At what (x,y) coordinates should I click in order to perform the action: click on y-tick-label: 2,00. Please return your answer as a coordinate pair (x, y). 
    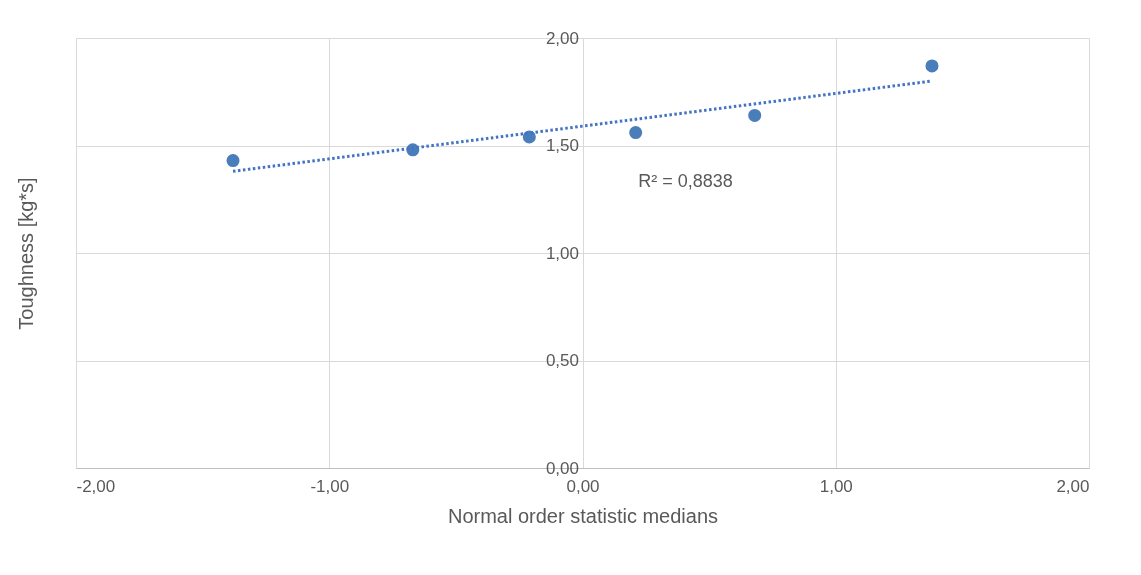
    Looking at the image, I should click on (562, 38).